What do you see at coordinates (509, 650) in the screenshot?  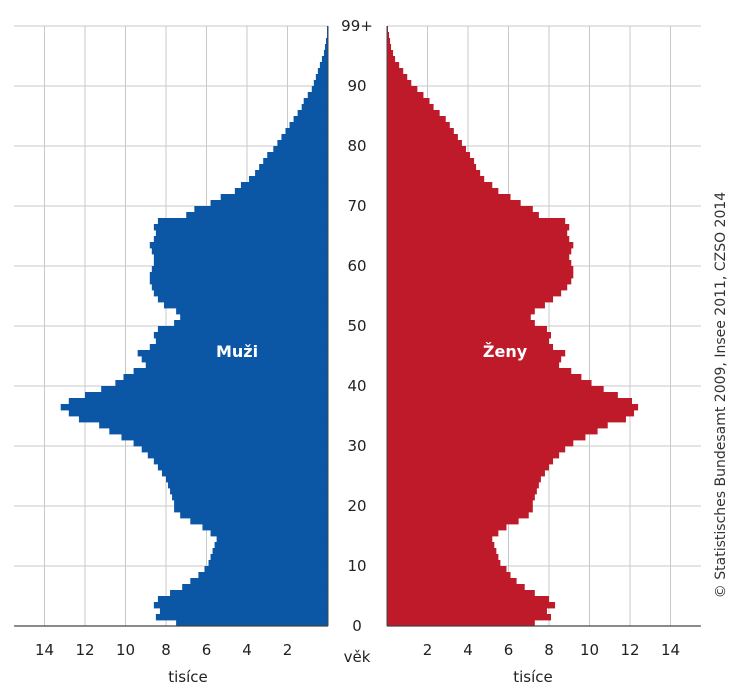 I see `right-x-tick-label: 6` at bounding box center [509, 650].